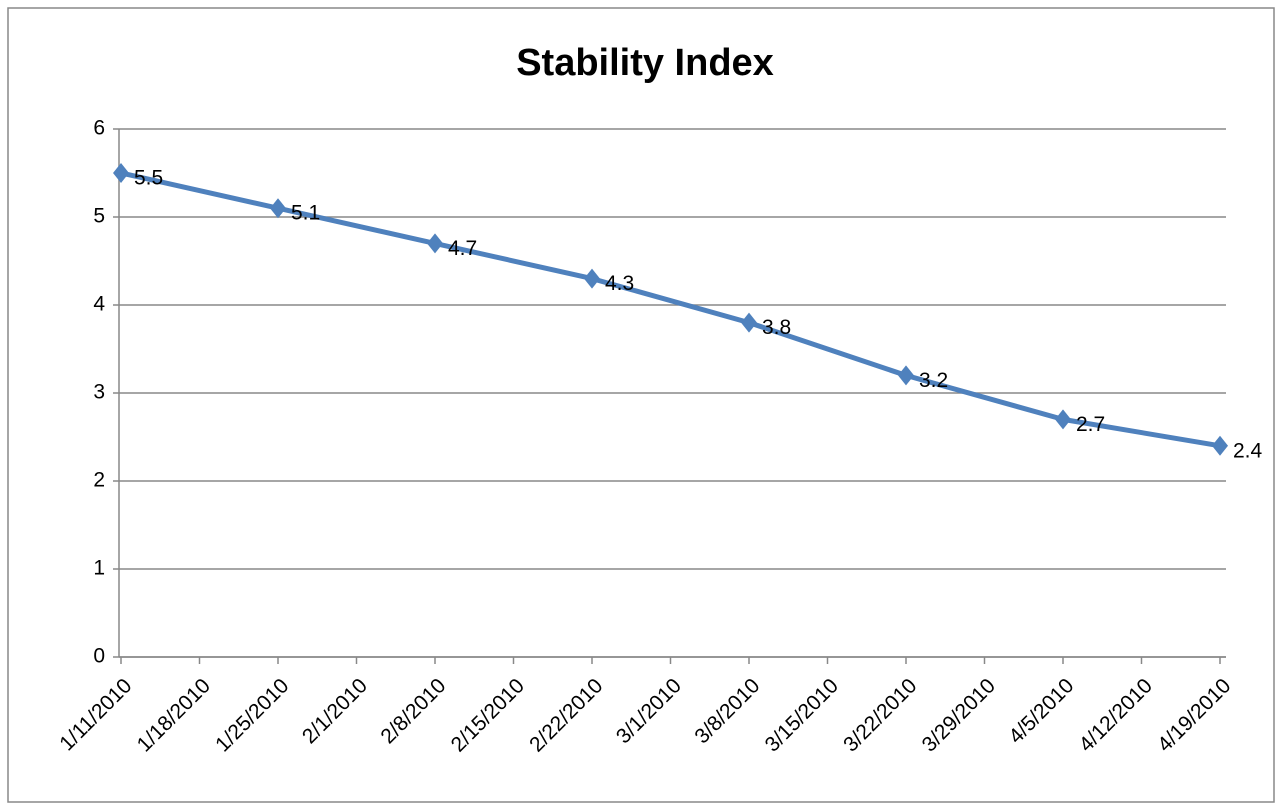 Image resolution: width=1278 pixels, height=806 pixels. What do you see at coordinates (1090, 424) in the screenshot?
I see `data-label: 2.7` at bounding box center [1090, 424].